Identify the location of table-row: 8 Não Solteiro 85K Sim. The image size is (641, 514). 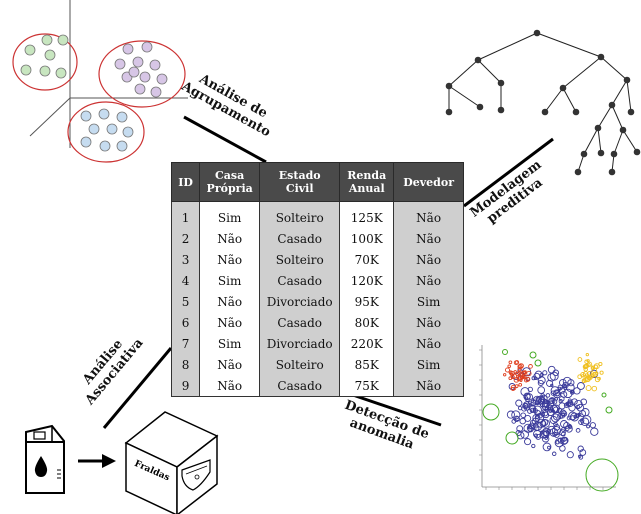
(317, 364).